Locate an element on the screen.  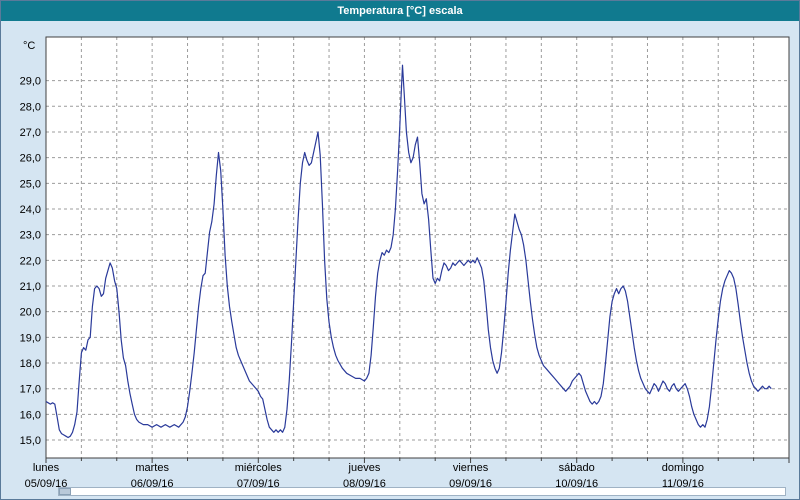
x-tick-day-label: sábado is located at coordinates (577, 468).